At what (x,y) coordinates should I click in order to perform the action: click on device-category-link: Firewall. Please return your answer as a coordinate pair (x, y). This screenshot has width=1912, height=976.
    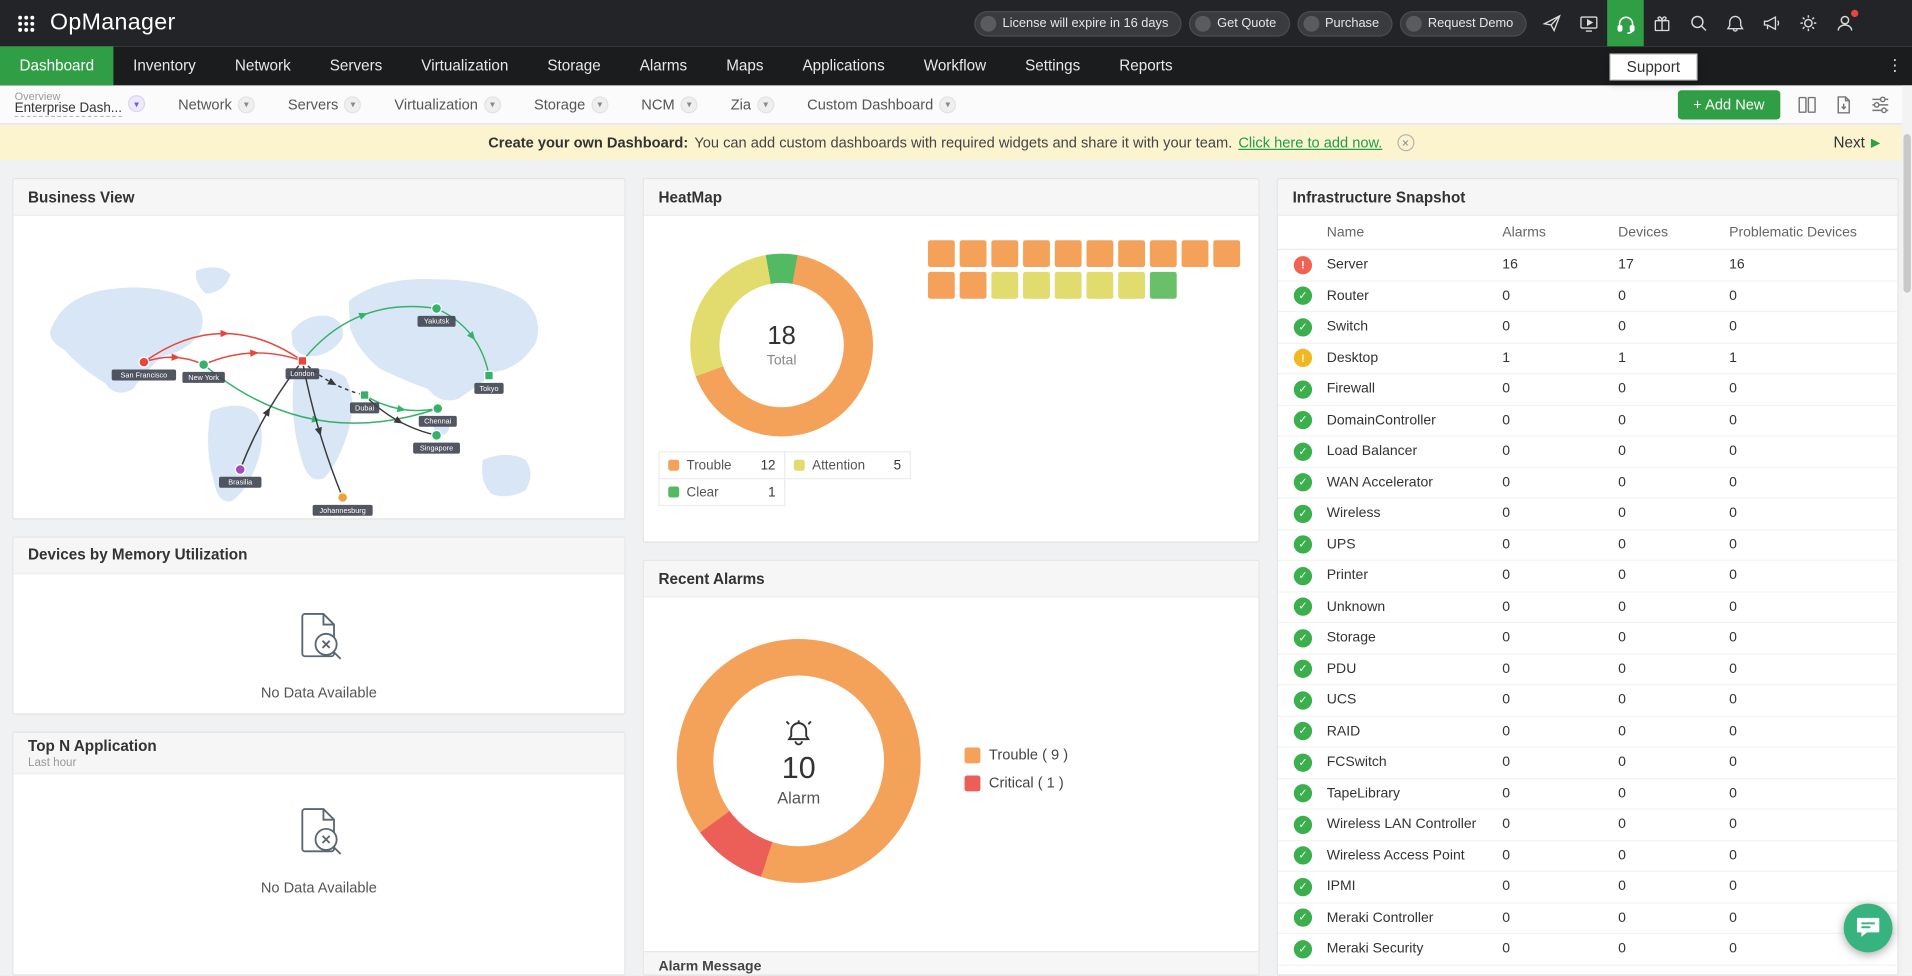
    Looking at the image, I should click on (1351, 389).